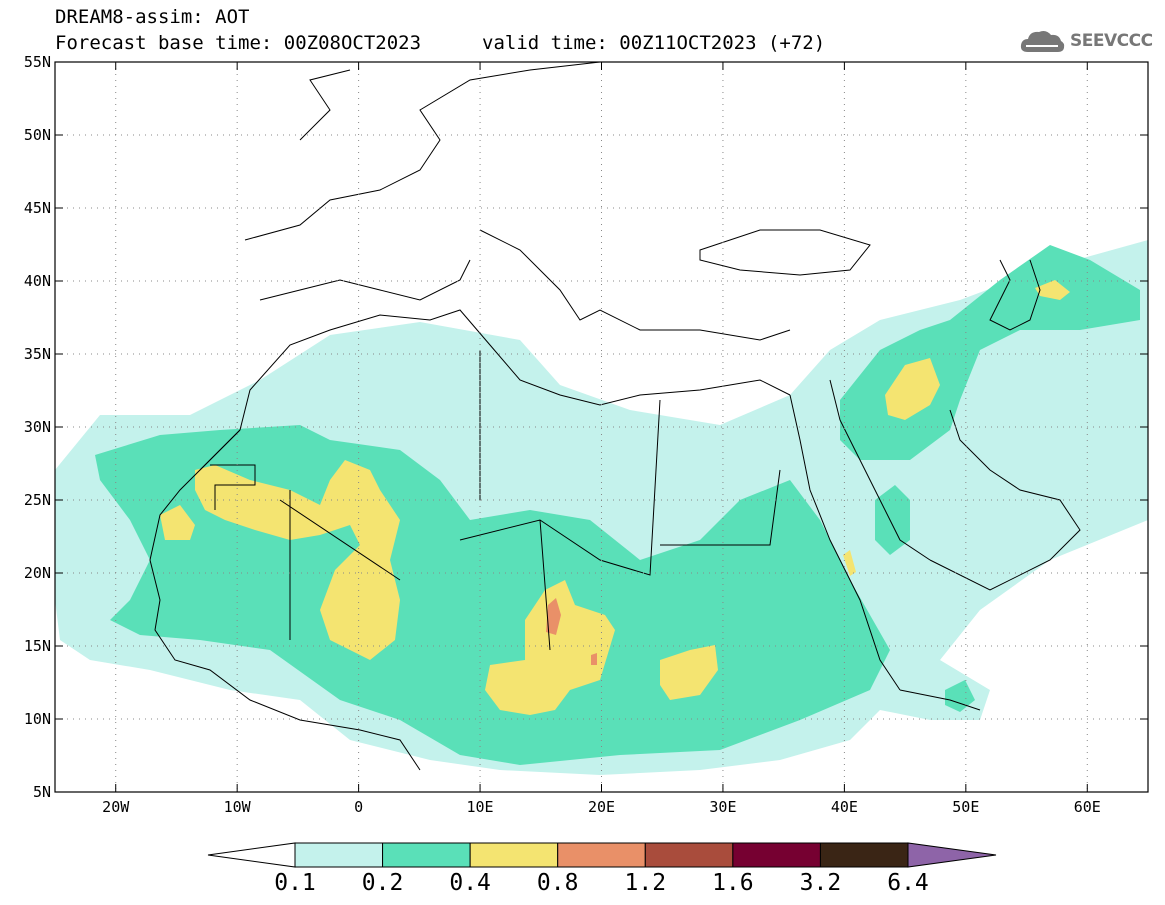 This screenshot has height=905, width=1165. What do you see at coordinates (37, 354) in the screenshot?
I see `y-tick-label: 35N` at bounding box center [37, 354].